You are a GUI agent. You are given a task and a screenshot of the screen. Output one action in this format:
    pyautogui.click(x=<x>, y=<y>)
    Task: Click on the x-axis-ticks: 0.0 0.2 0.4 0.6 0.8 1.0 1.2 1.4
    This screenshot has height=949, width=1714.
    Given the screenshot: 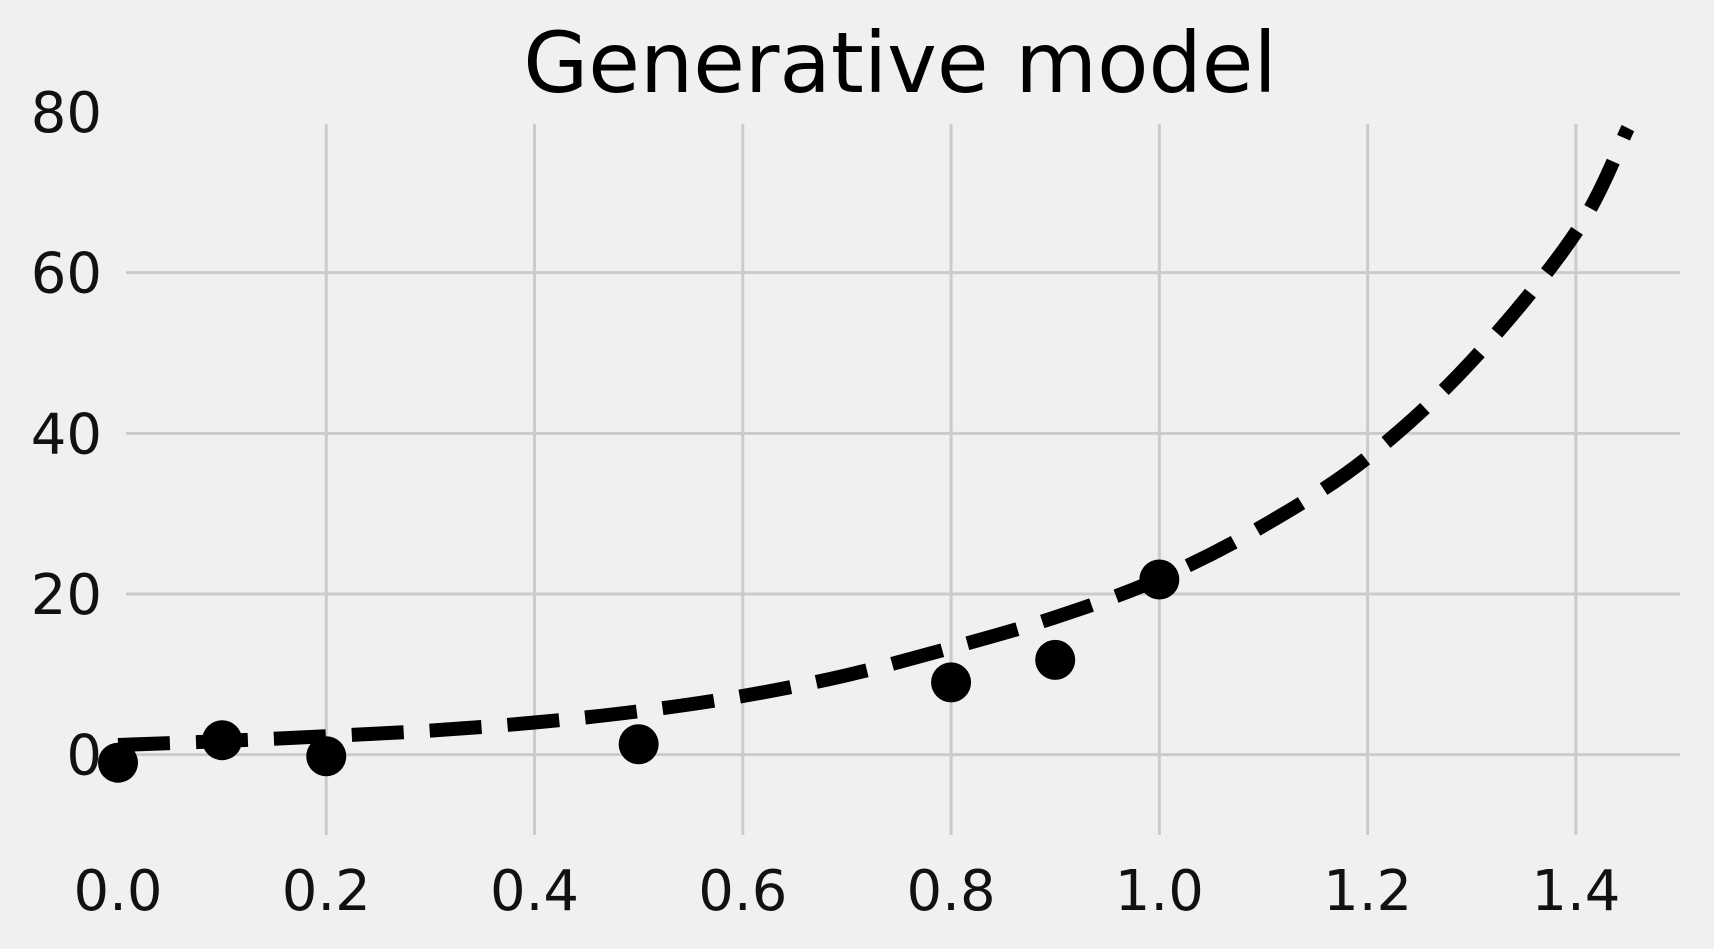 What is the action you would take?
    pyautogui.click(x=846, y=891)
    